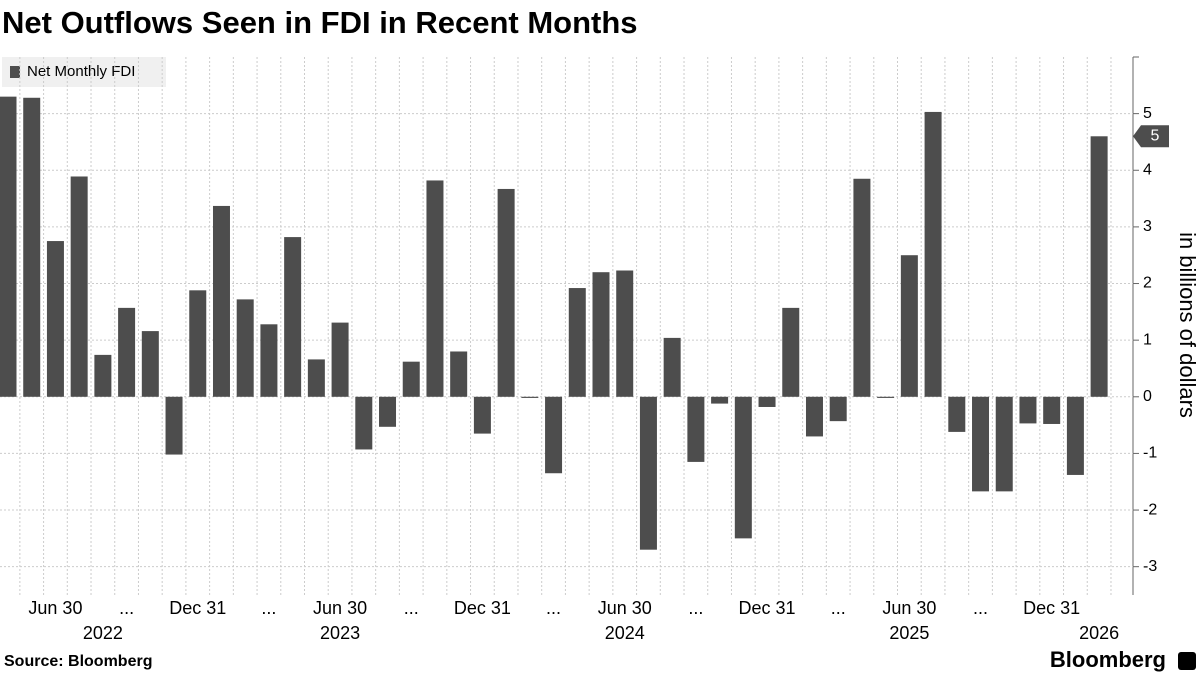 The image size is (1200, 680). I want to click on value-tag, so click(1151, 136).